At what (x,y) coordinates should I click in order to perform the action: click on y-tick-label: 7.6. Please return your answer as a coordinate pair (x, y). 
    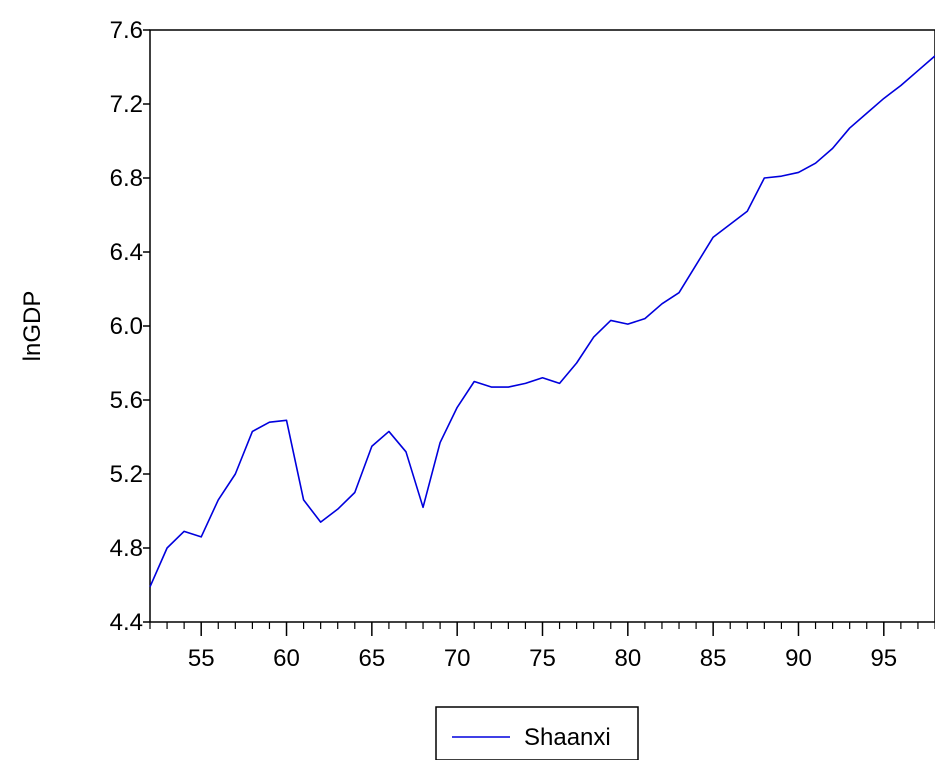
    Looking at the image, I should click on (126, 30).